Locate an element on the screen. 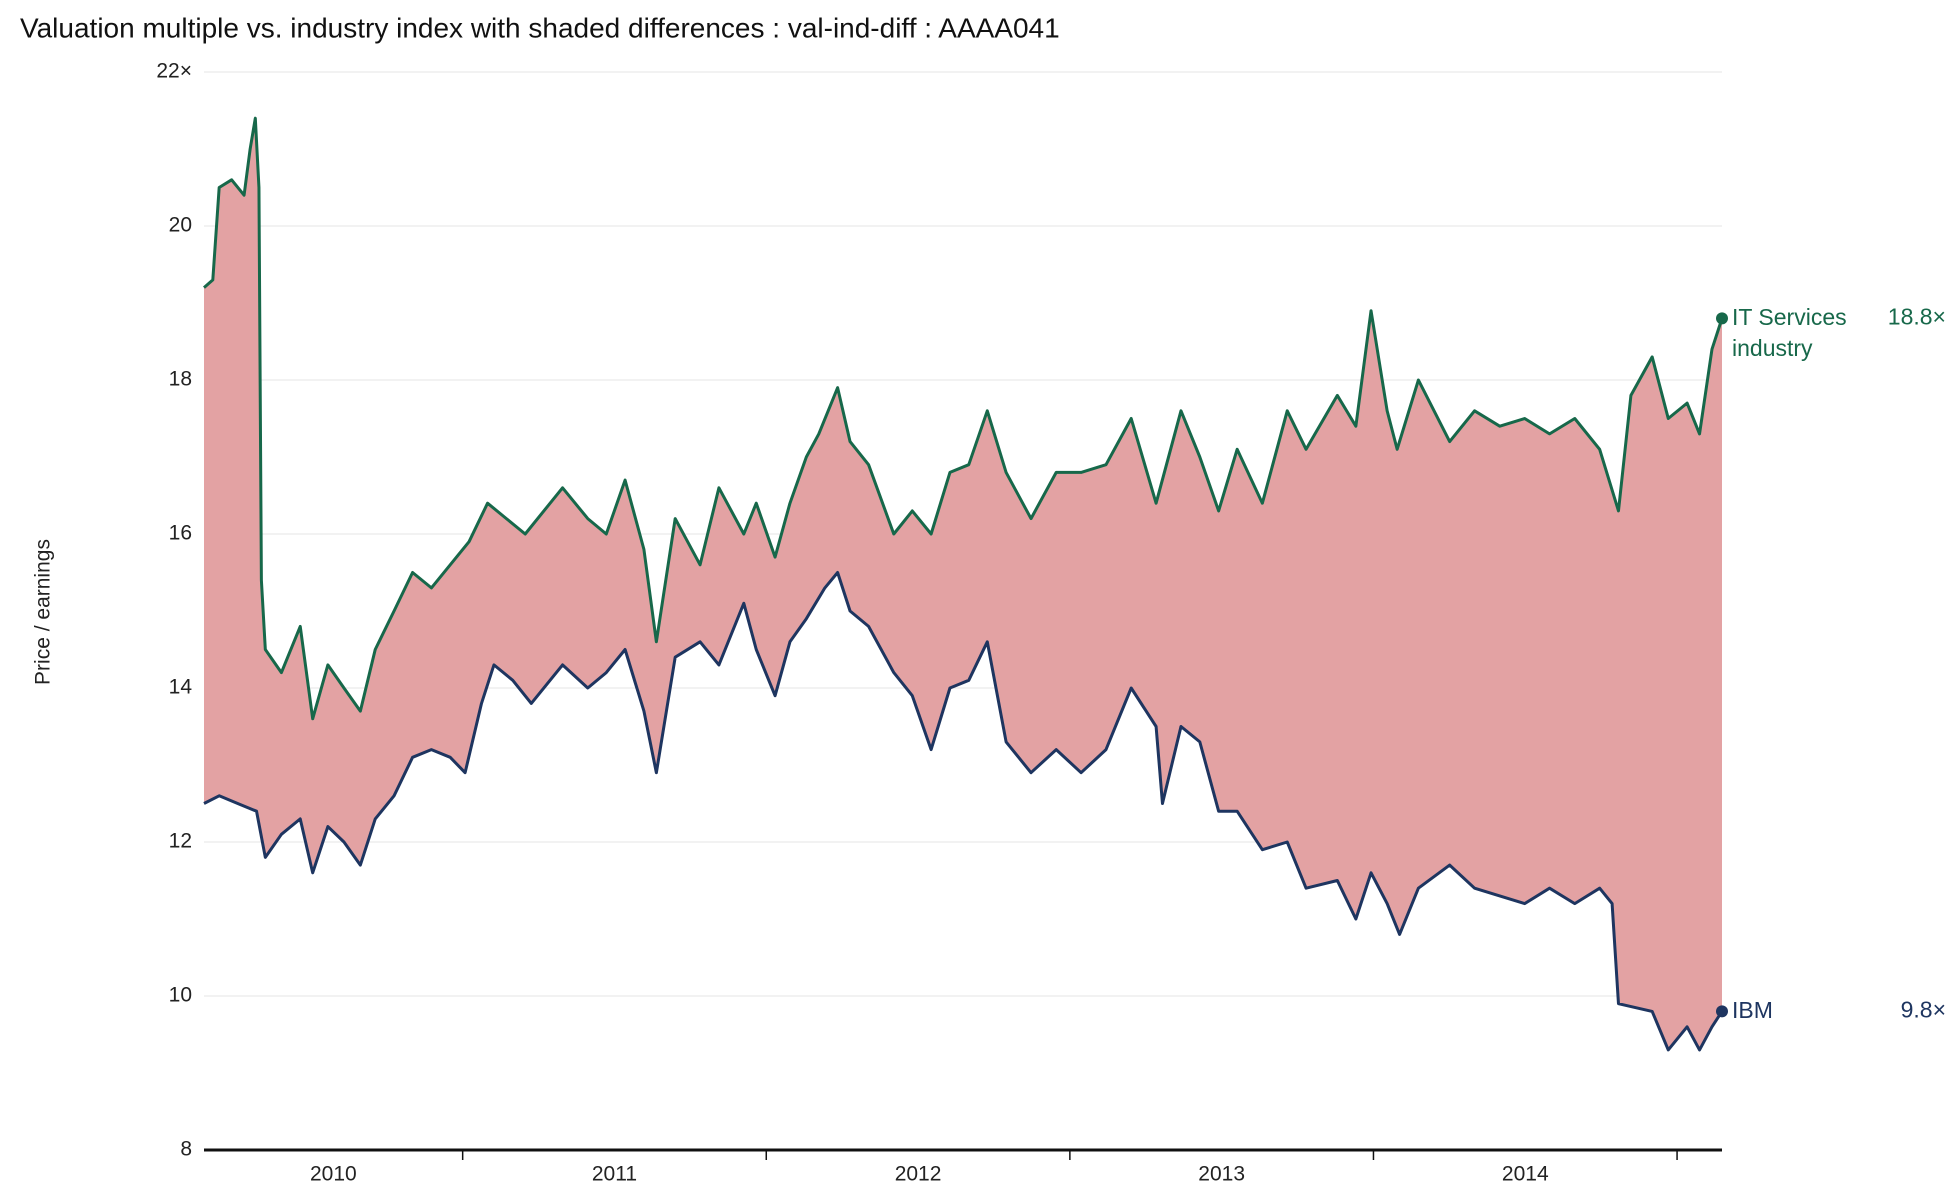  y-tick-label: 16 is located at coordinates (180, 533).